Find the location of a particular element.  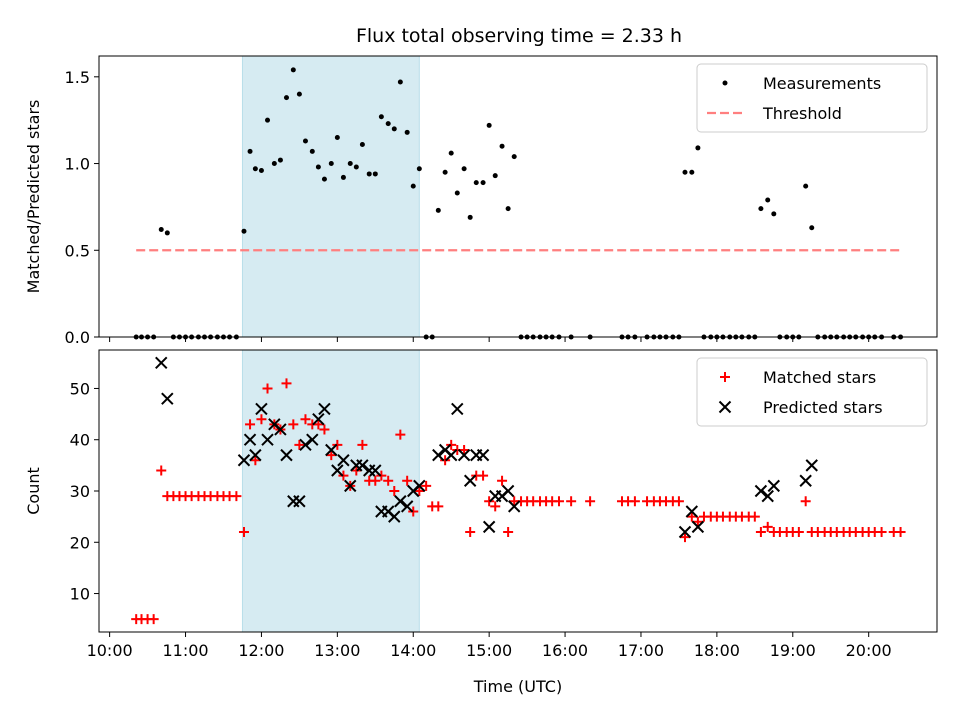

x-tick-label: 16:00 is located at coordinates (565, 650).